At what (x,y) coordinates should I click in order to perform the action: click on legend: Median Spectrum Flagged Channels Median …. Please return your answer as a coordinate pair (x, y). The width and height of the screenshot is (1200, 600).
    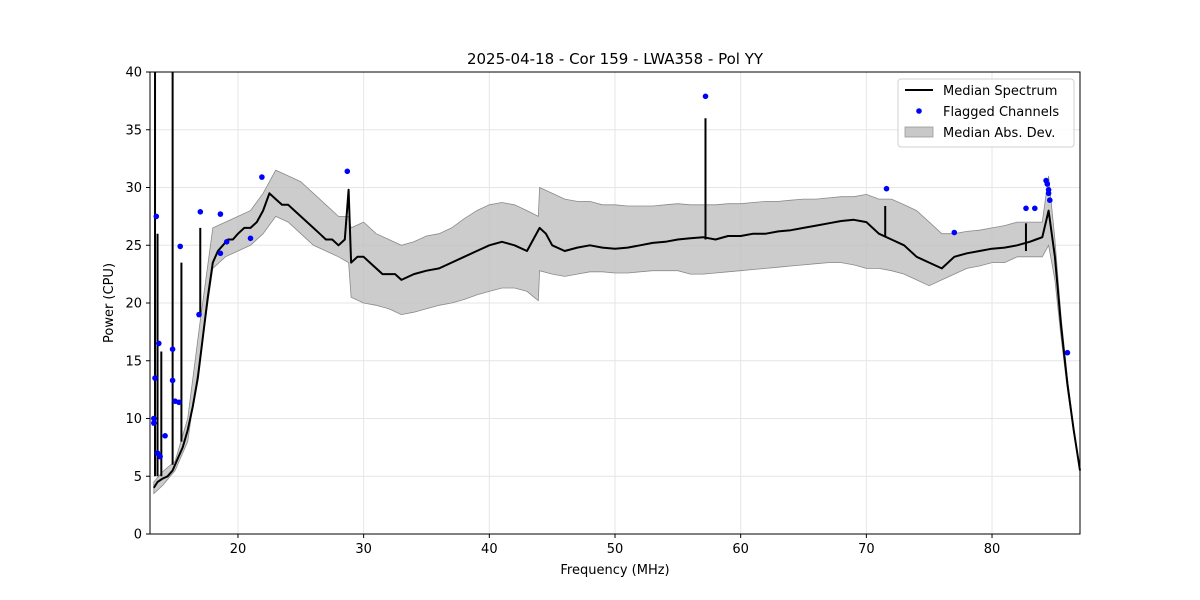
    Looking at the image, I should click on (986, 113).